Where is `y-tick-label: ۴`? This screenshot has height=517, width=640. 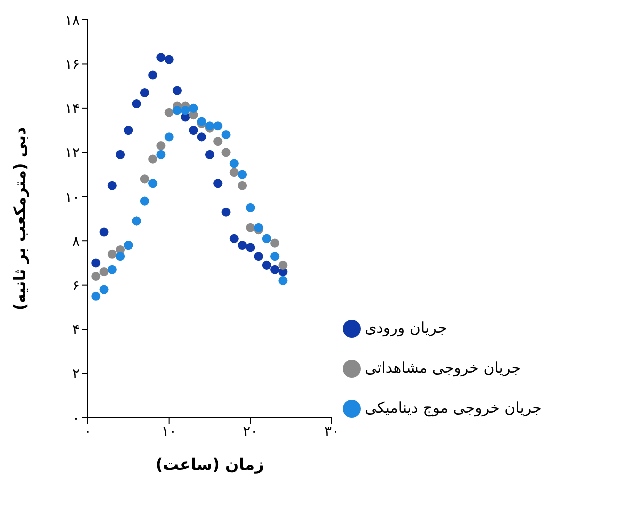 y-tick-label: ۴ is located at coordinates (76, 330).